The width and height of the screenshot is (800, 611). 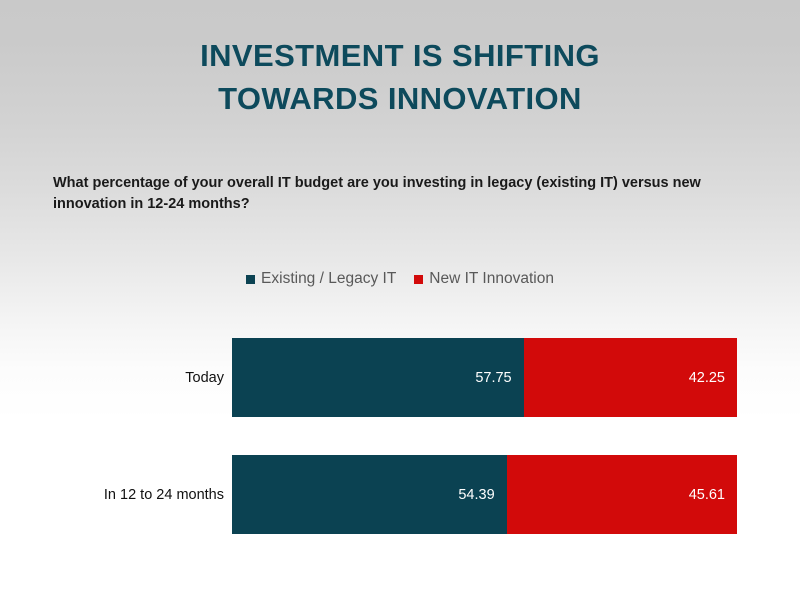 What do you see at coordinates (706, 494) in the screenshot?
I see `bar-value-label: 45.61` at bounding box center [706, 494].